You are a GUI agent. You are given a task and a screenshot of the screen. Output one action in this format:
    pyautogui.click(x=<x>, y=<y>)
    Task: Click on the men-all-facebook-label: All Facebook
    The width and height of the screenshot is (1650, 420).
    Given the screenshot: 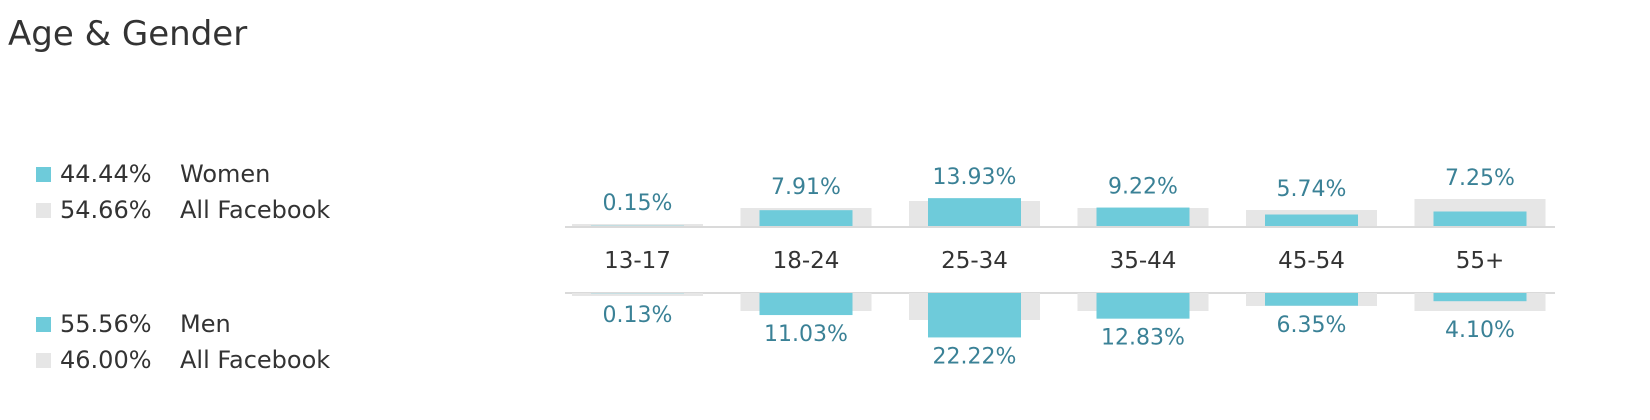 What is the action you would take?
    pyautogui.click(x=255, y=360)
    